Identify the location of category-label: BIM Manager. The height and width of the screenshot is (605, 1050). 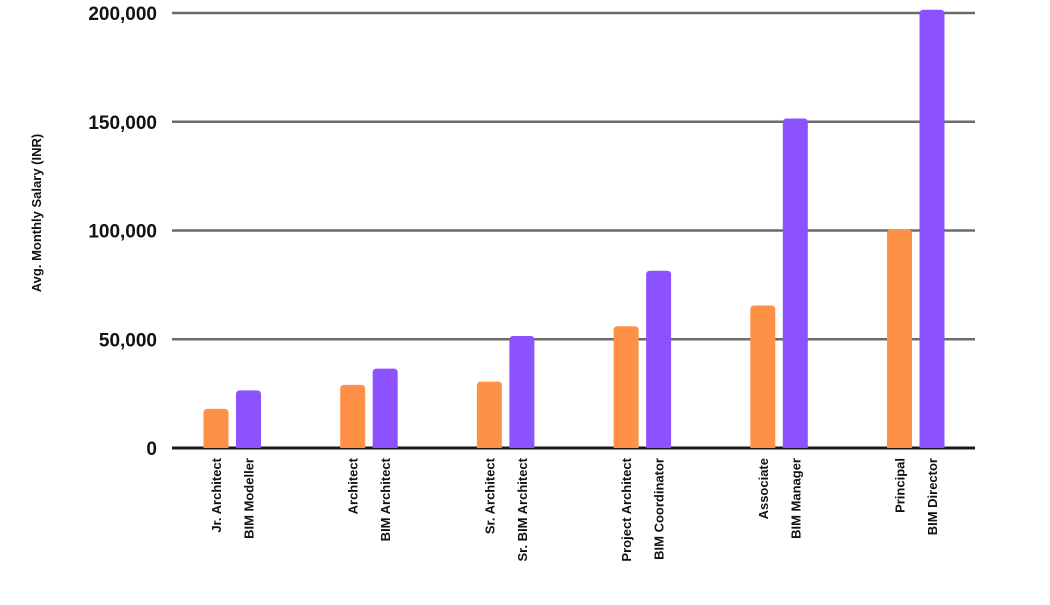
(795, 498).